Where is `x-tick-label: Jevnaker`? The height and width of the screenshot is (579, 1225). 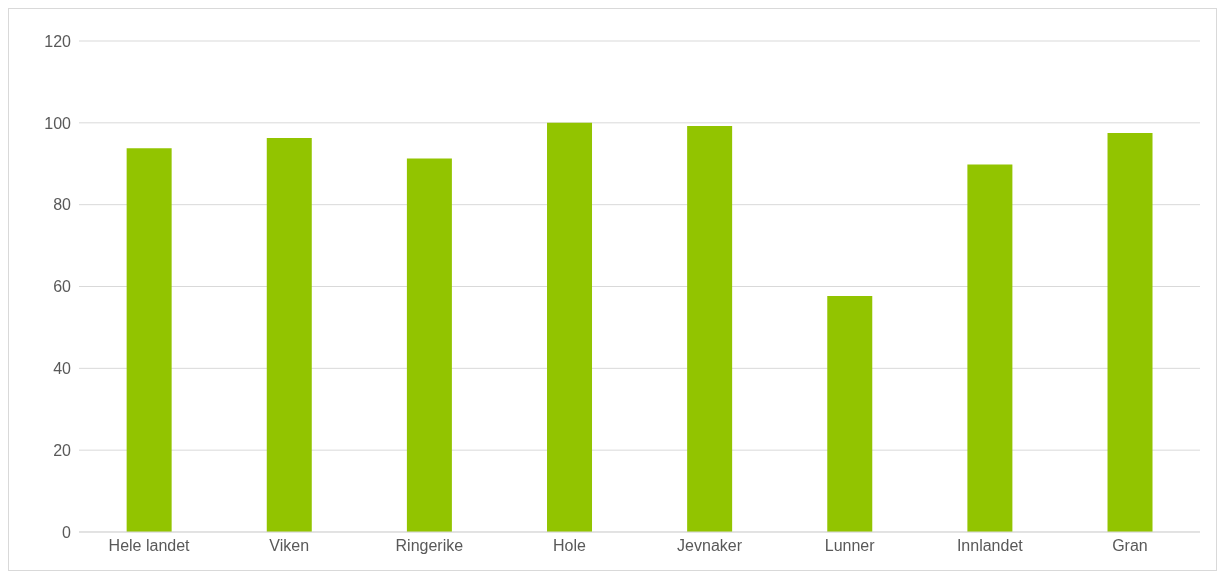
x-tick-label: Jevnaker is located at coordinates (710, 546).